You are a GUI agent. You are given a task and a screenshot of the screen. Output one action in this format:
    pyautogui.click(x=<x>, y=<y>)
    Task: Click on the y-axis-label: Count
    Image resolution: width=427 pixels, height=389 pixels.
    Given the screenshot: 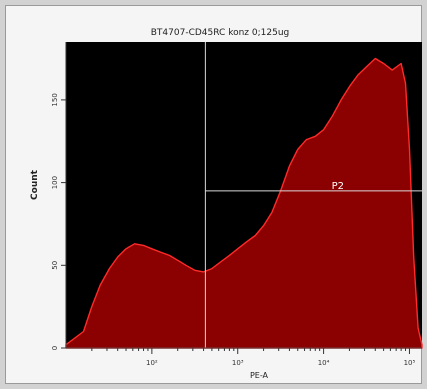 What is the action you would take?
    pyautogui.click(x=35, y=184)
    